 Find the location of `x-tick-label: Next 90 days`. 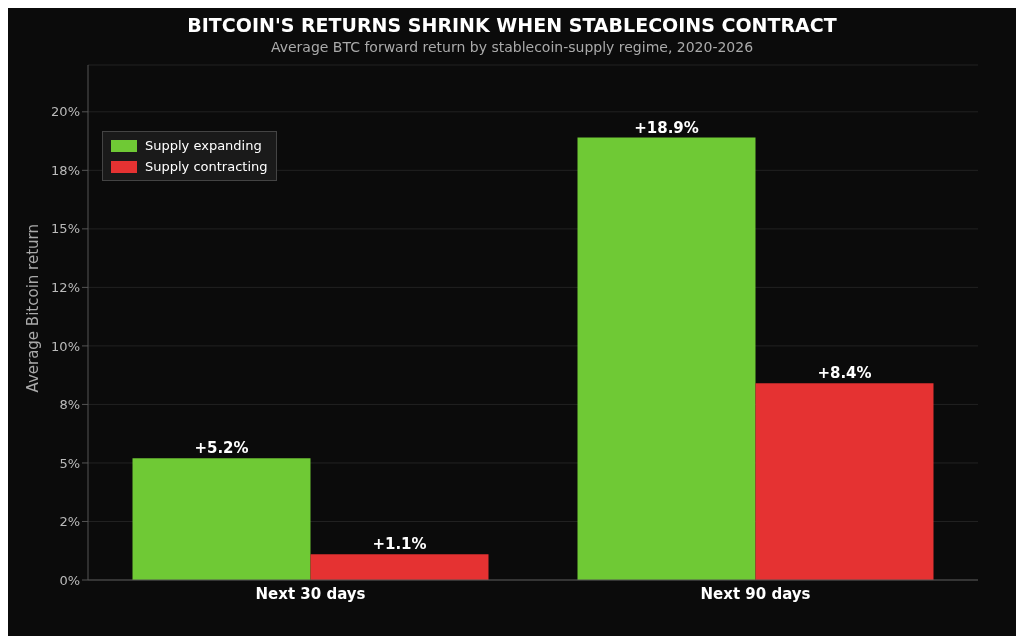

x-tick-label: Next 90 days is located at coordinates (755, 593).